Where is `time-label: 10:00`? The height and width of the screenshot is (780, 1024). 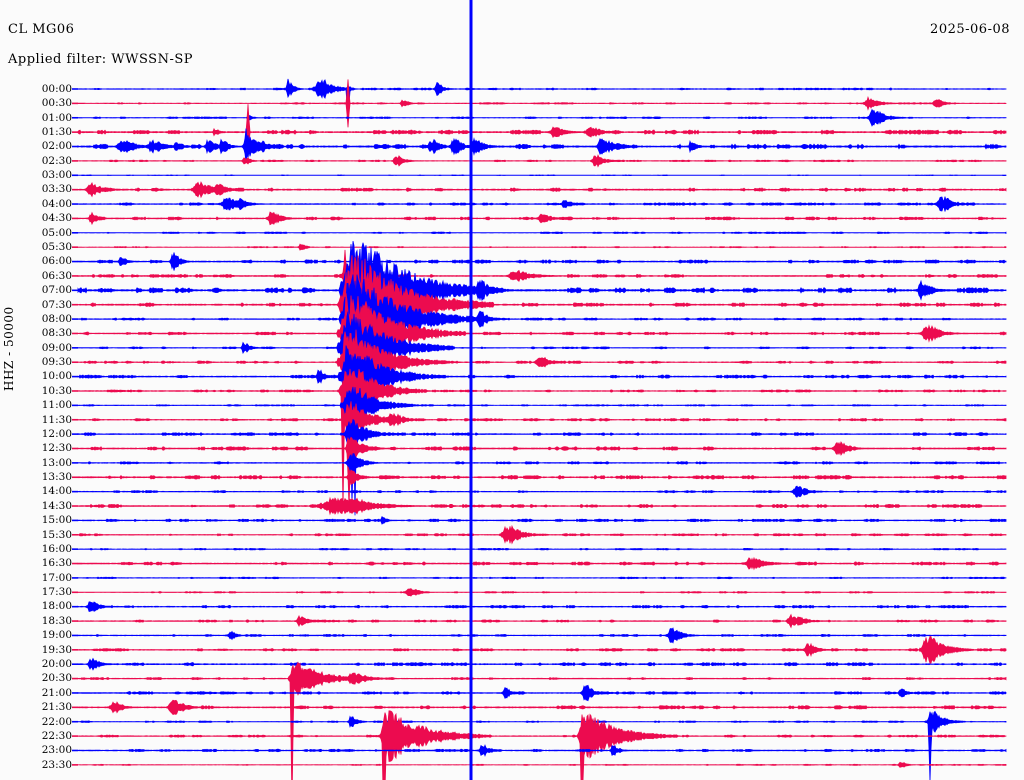 time-label: 10:00 is located at coordinates (56, 376).